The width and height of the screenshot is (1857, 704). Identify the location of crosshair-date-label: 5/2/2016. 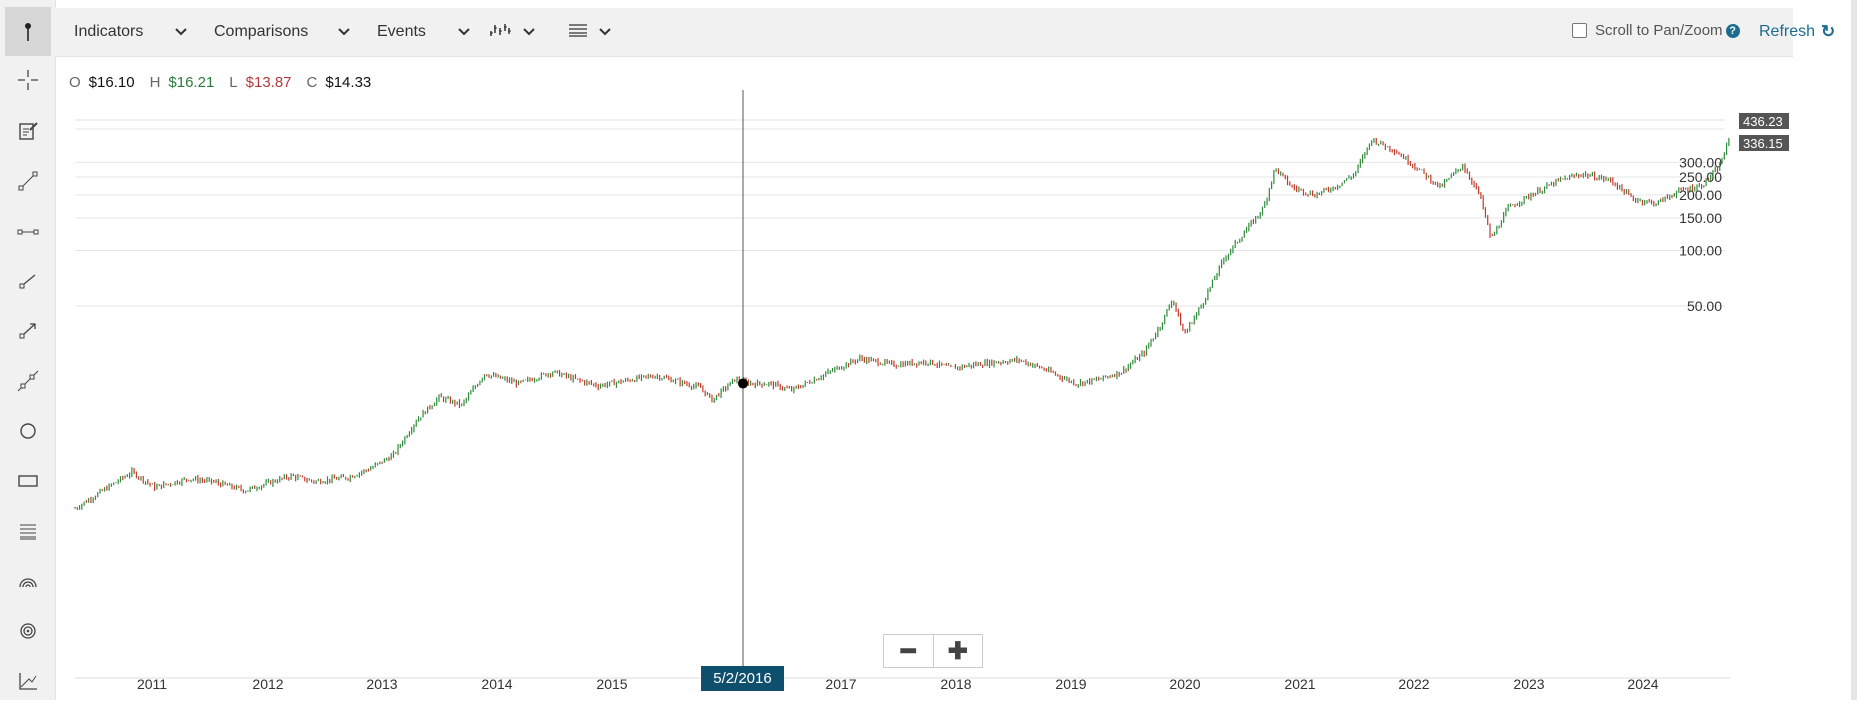
(742, 678).